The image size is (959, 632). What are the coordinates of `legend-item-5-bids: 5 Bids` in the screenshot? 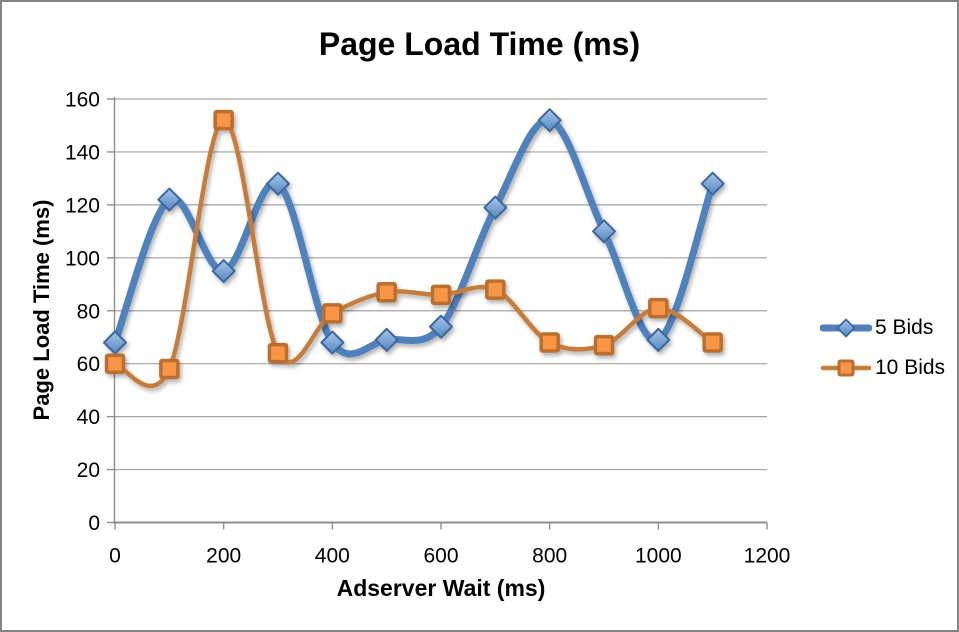 It's located at (882, 328).